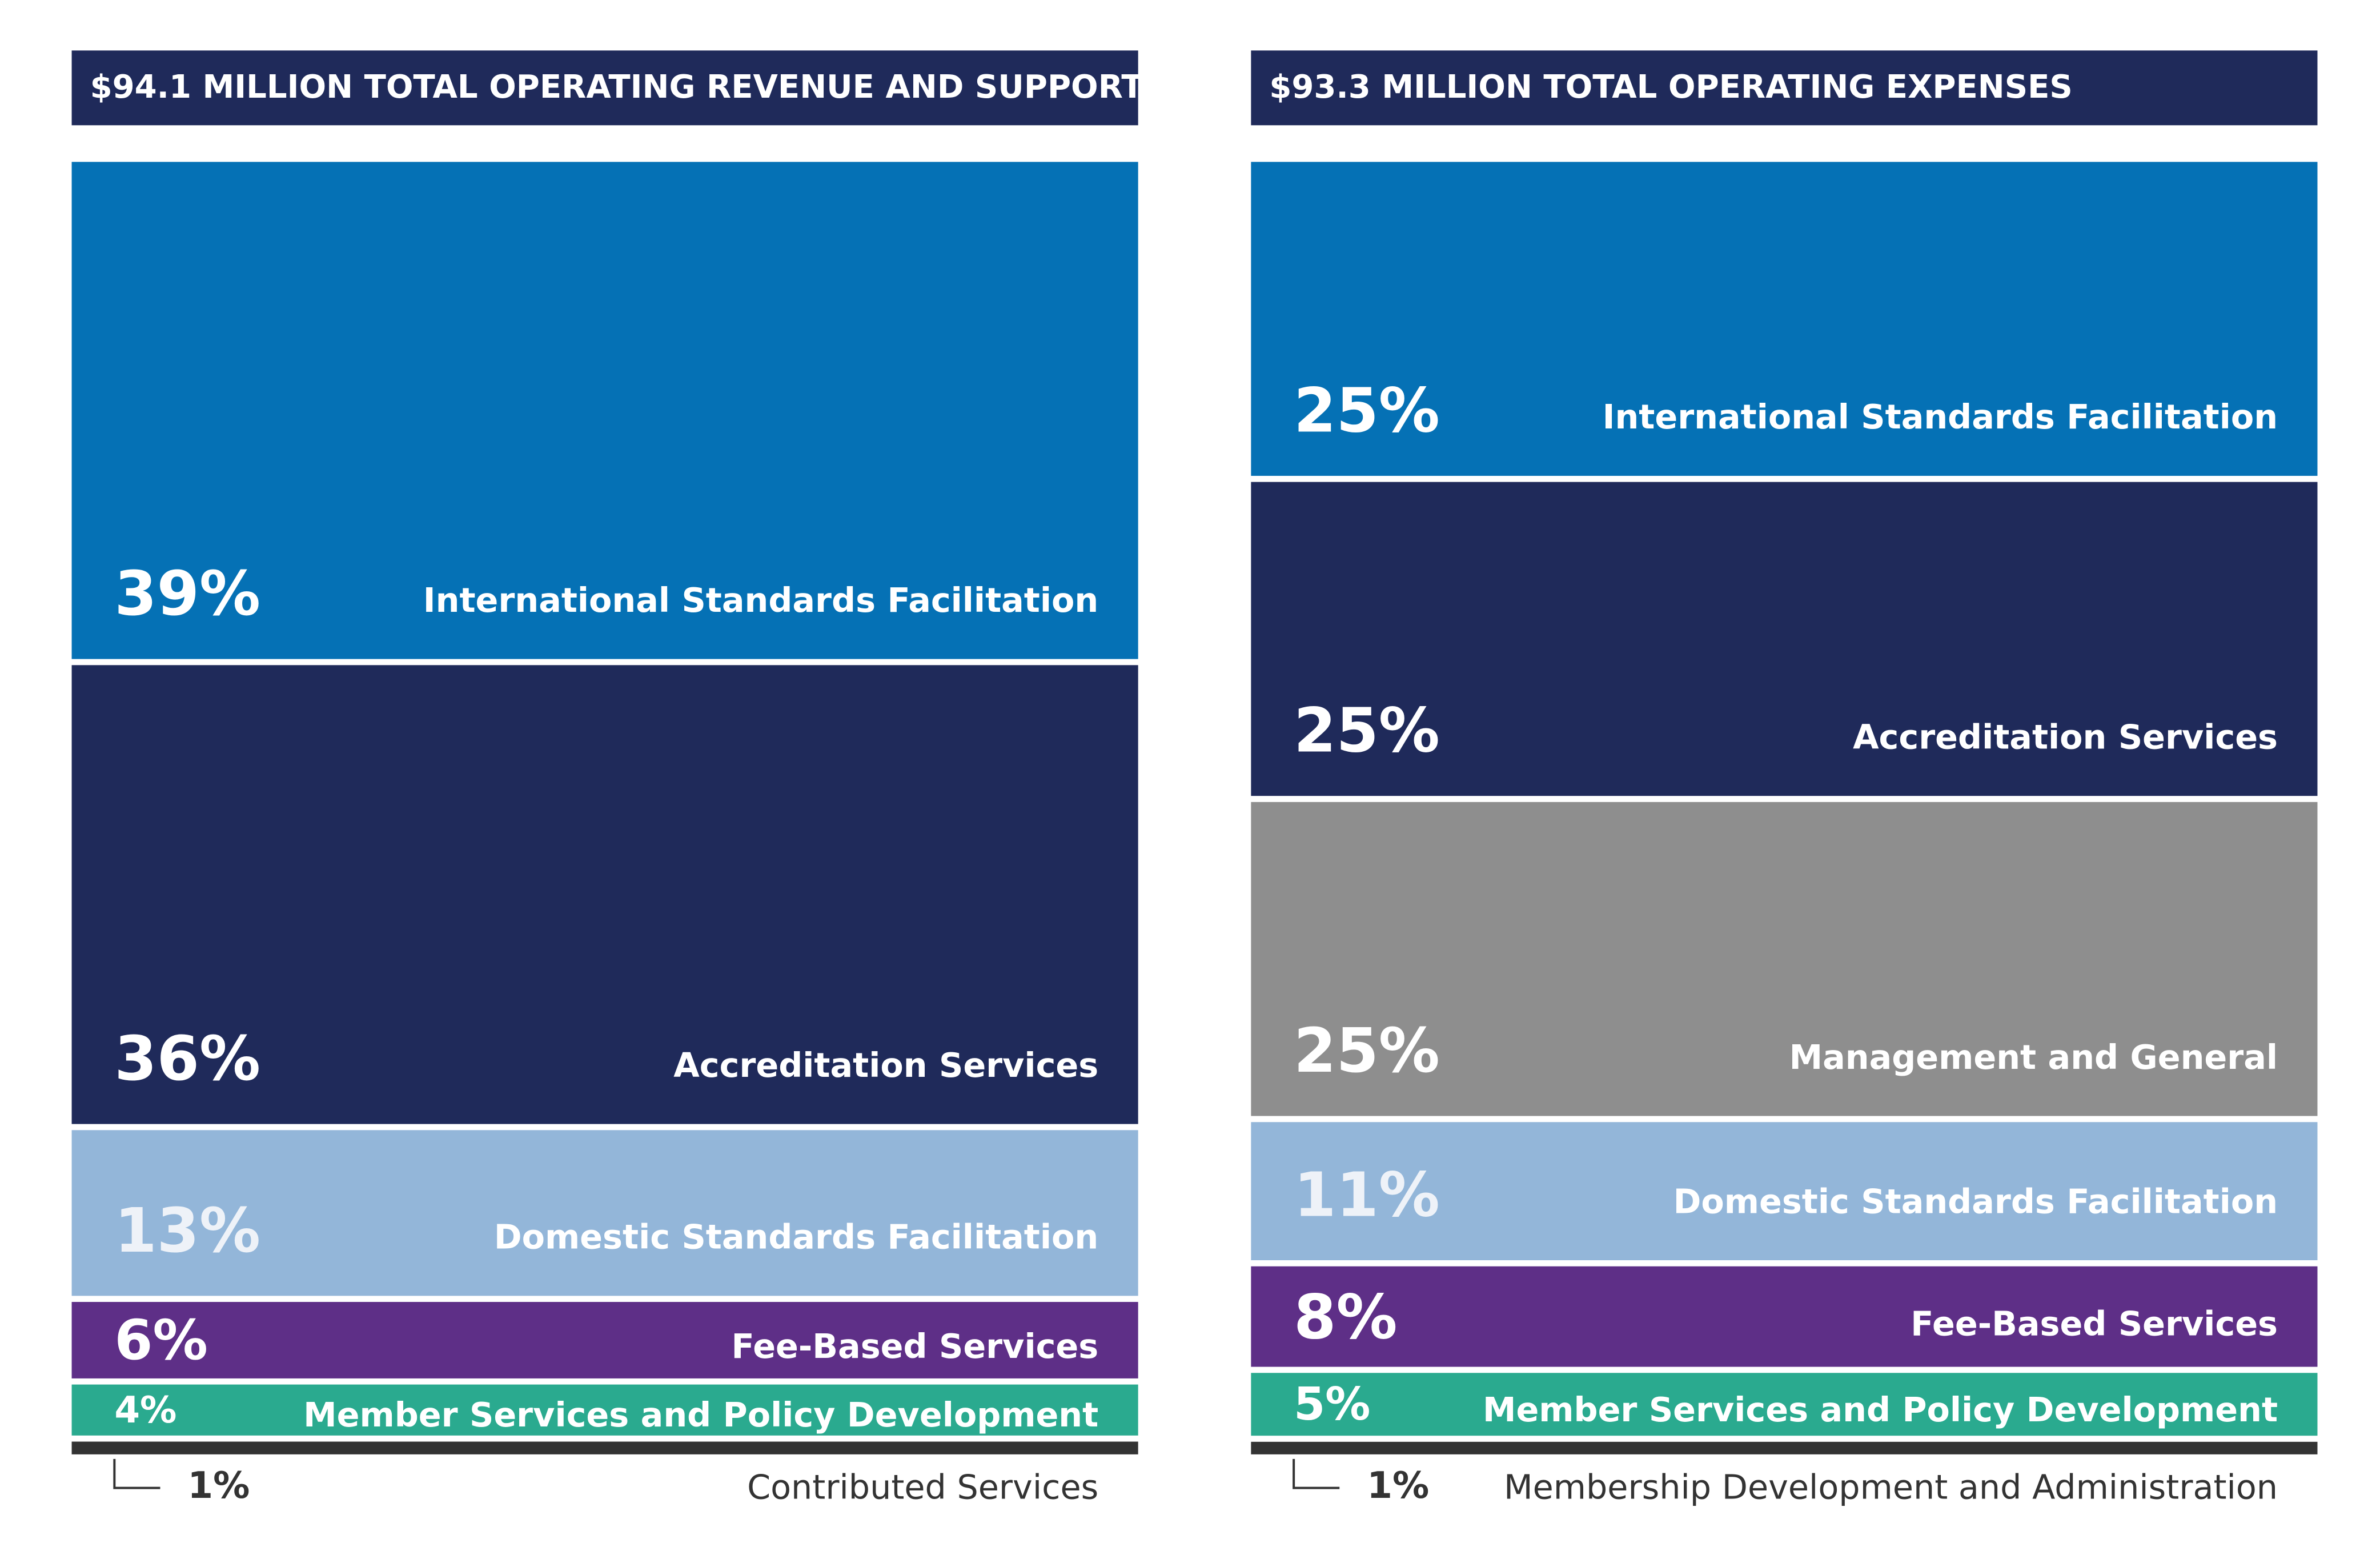 The height and width of the screenshot is (1543, 2380). Describe the element at coordinates (1367, 1195) in the screenshot. I see `percent-label: 11%` at that location.